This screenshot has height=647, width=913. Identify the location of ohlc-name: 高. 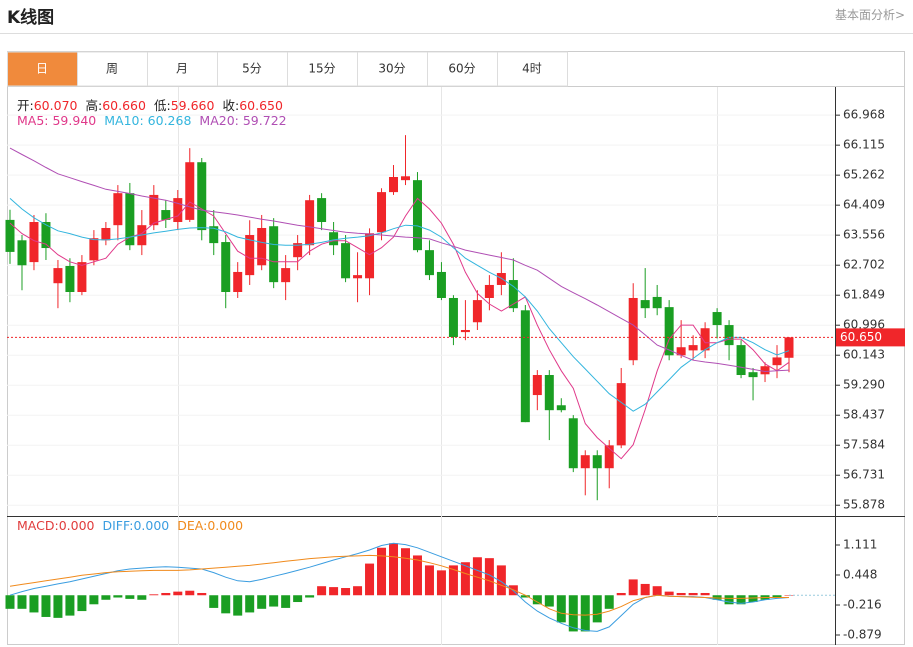
(93, 105).